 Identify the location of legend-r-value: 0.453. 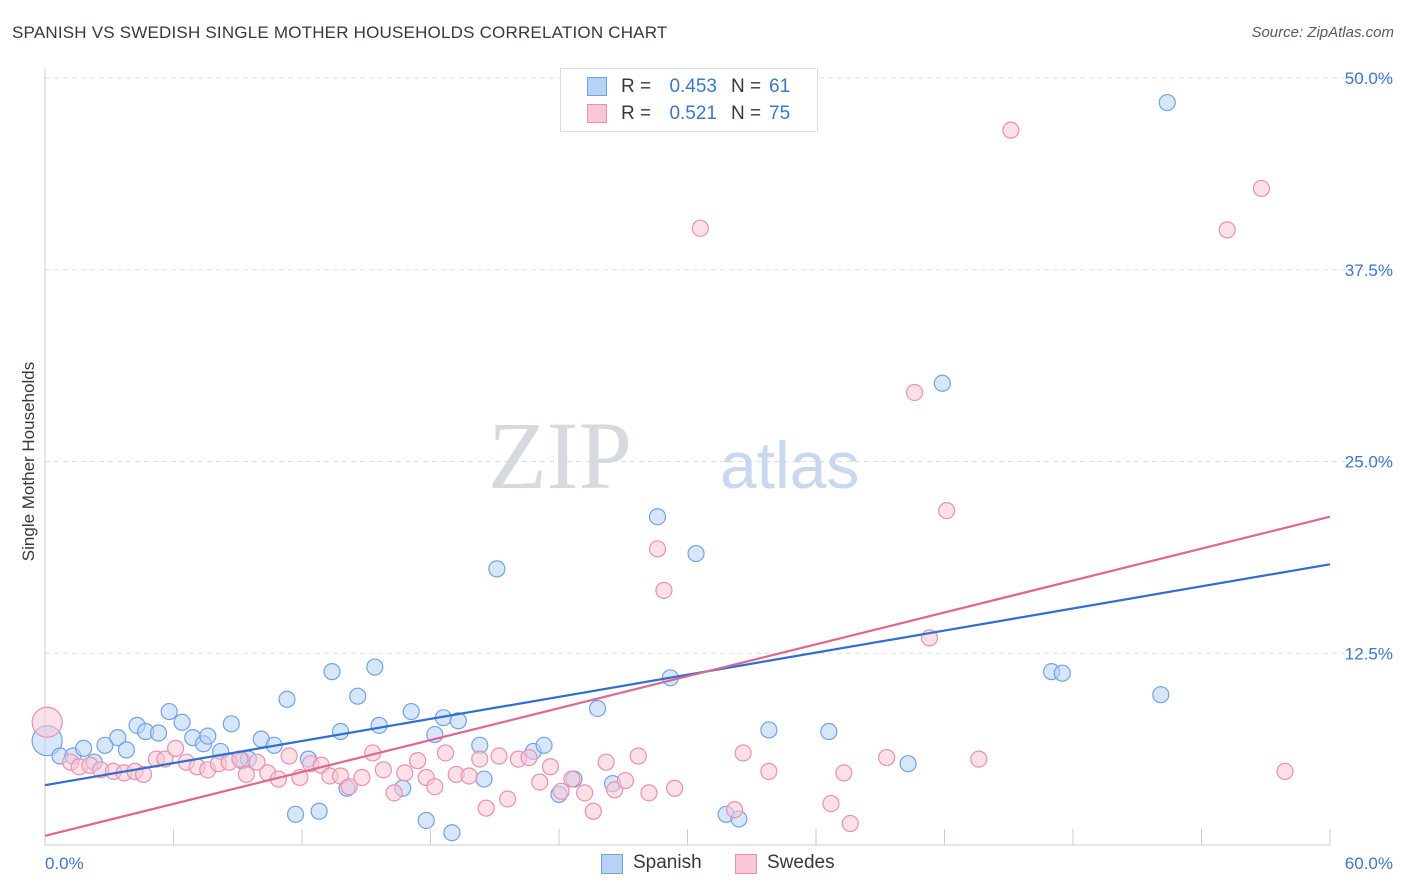
(693, 86).